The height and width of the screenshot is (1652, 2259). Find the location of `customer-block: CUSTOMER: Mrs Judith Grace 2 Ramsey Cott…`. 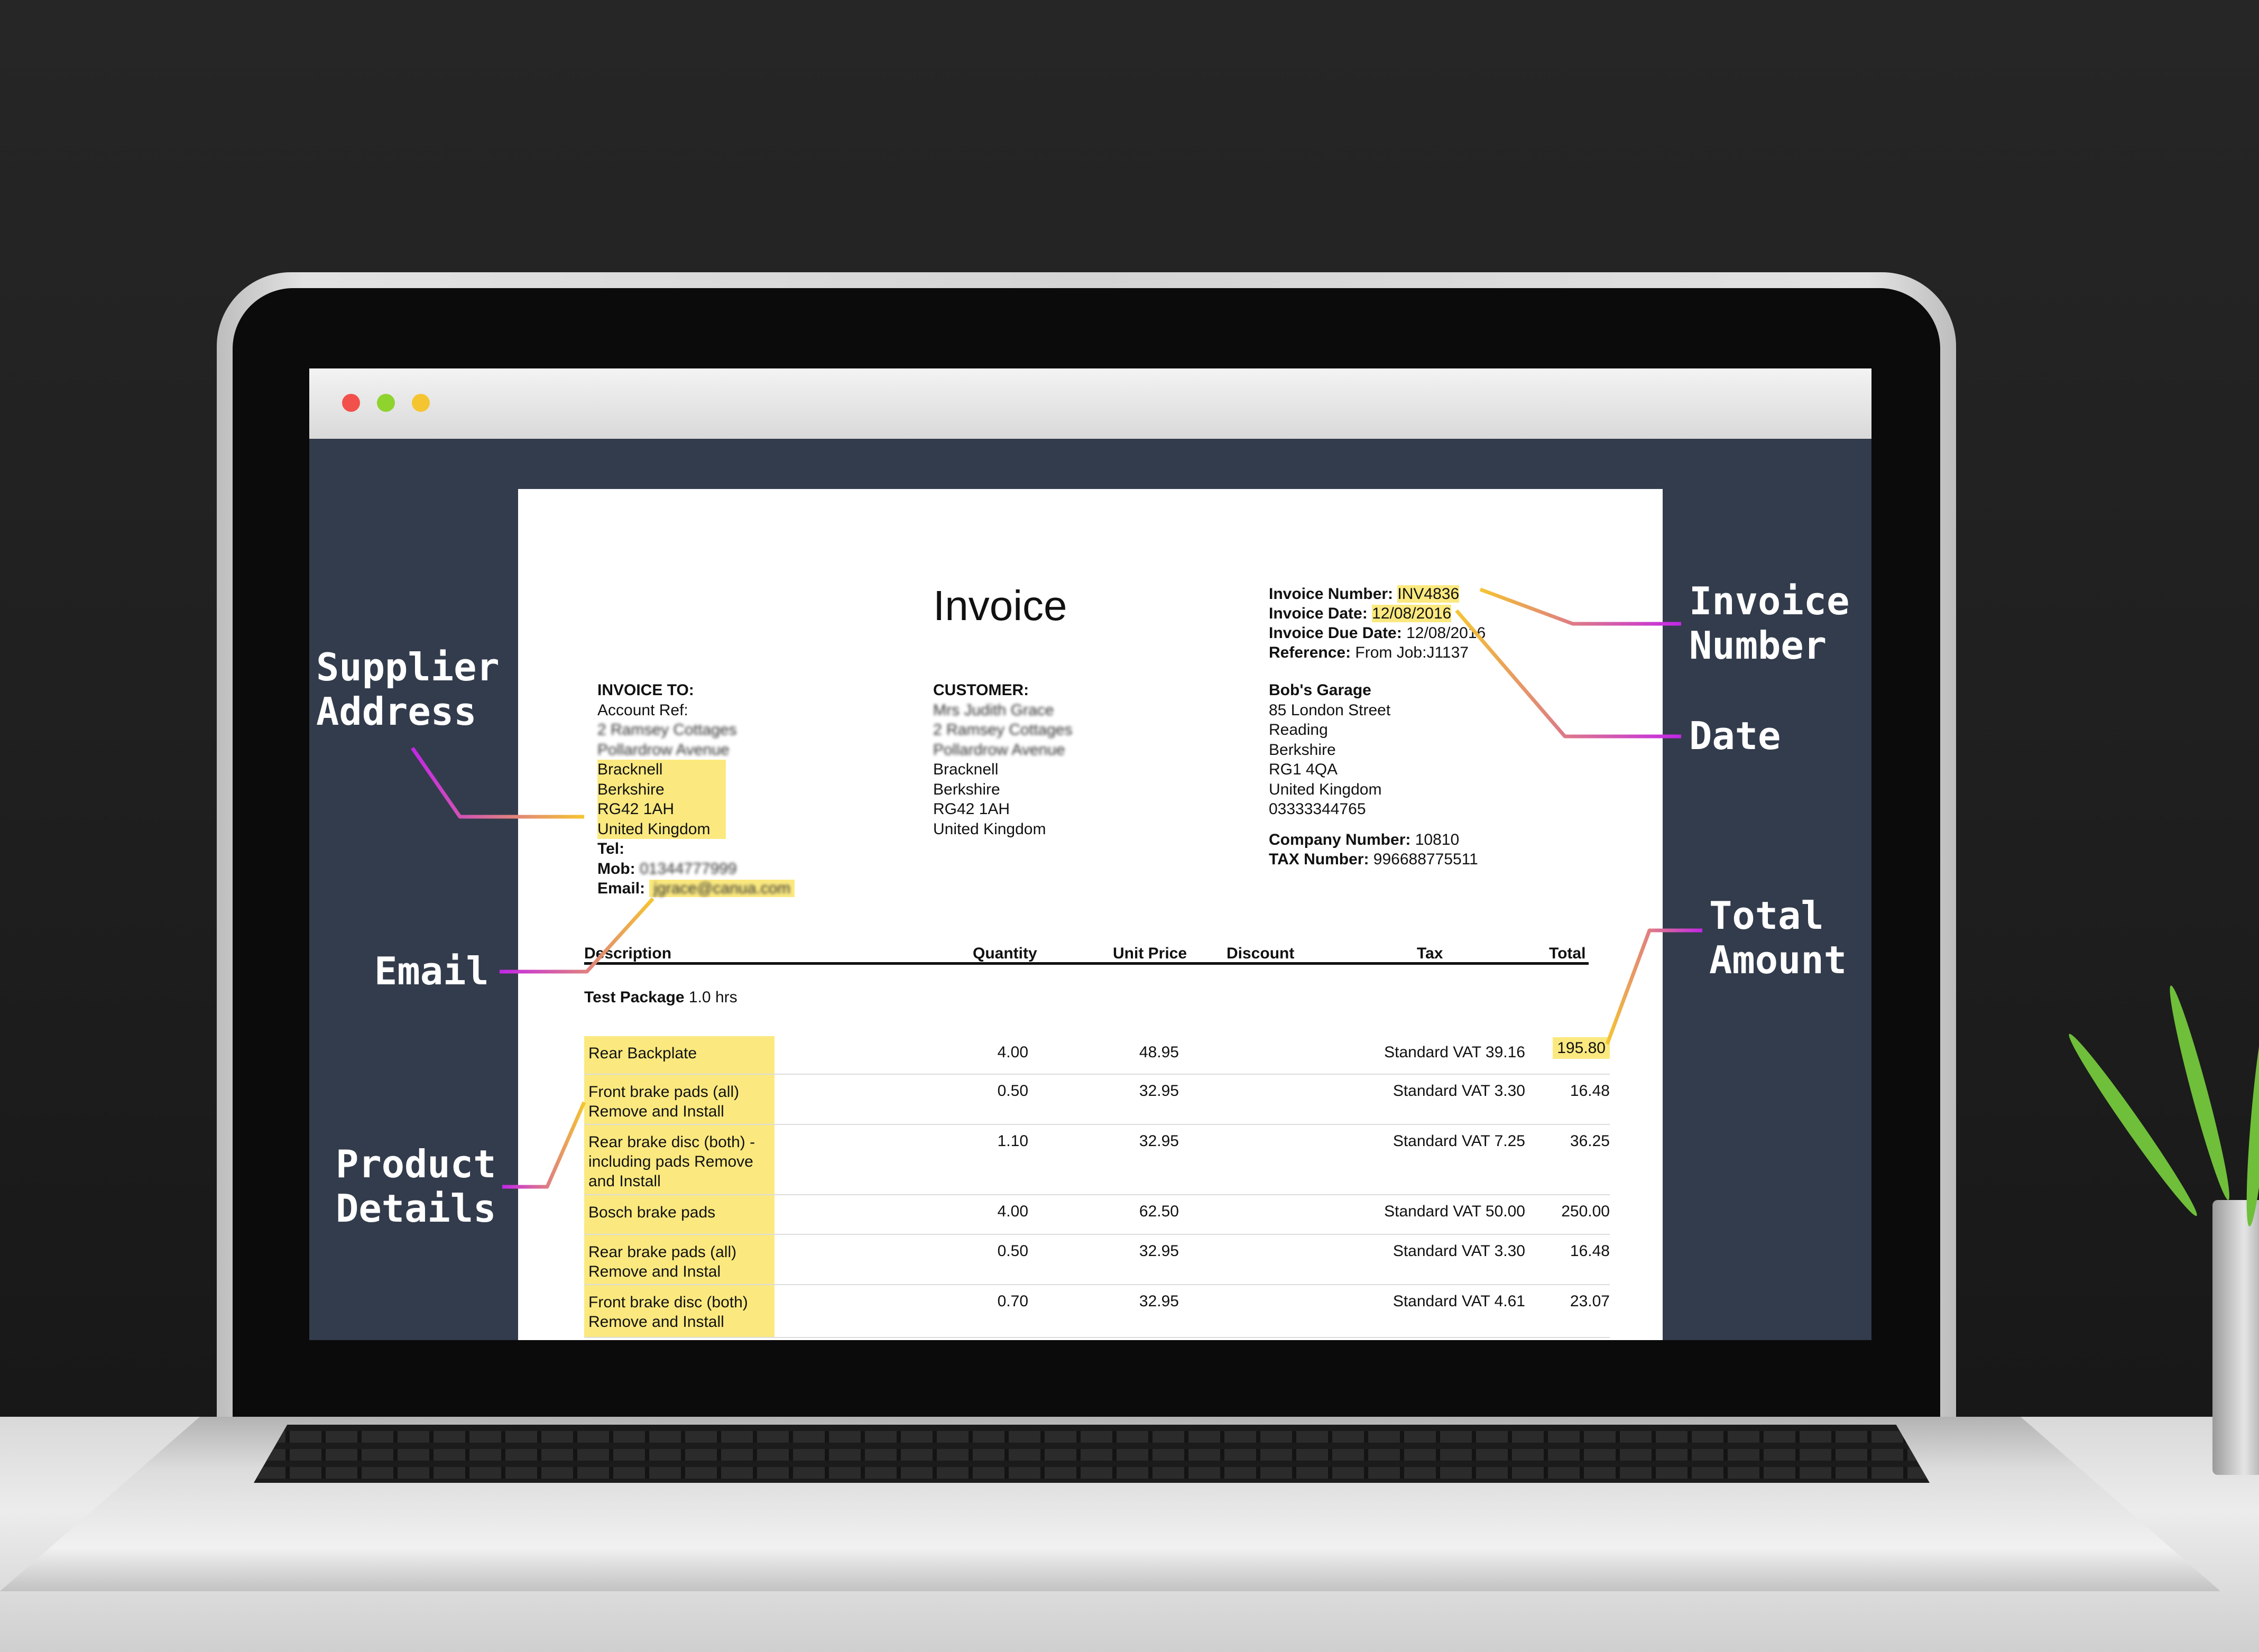

customer-block: CUSTOMER: Mrs Judith Grace 2 Ramsey Cott… is located at coordinates (1003, 760).